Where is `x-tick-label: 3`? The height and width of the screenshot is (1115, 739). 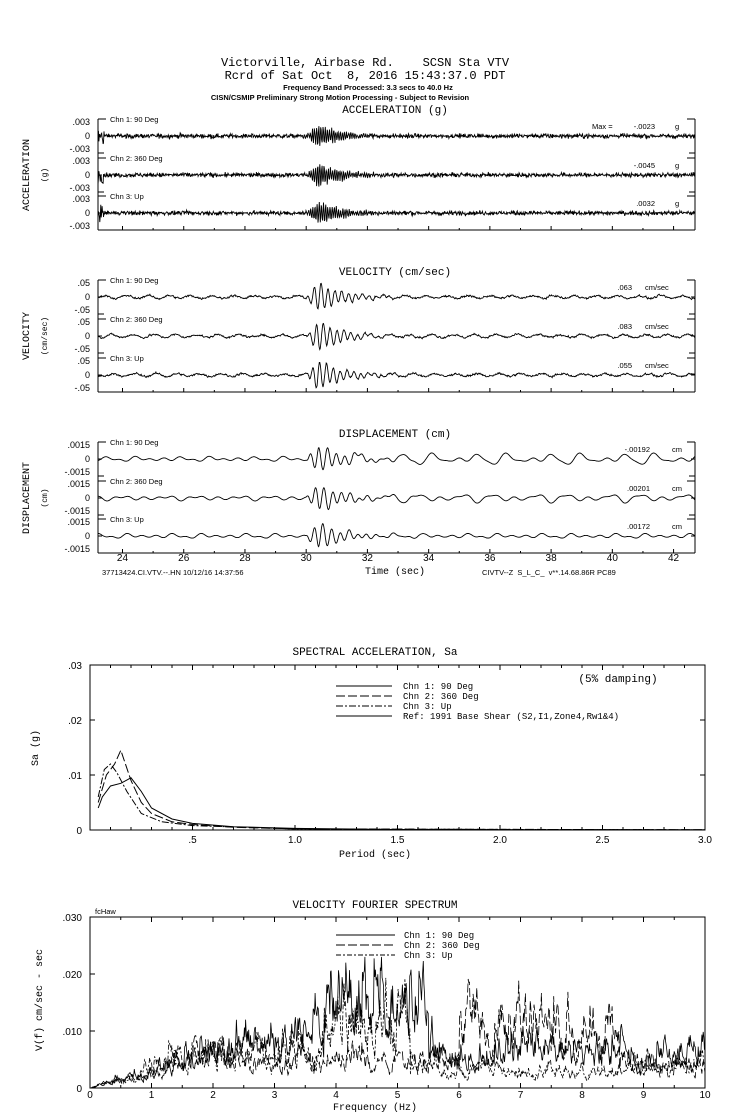 x-tick-label: 3 is located at coordinates (275, 1095).